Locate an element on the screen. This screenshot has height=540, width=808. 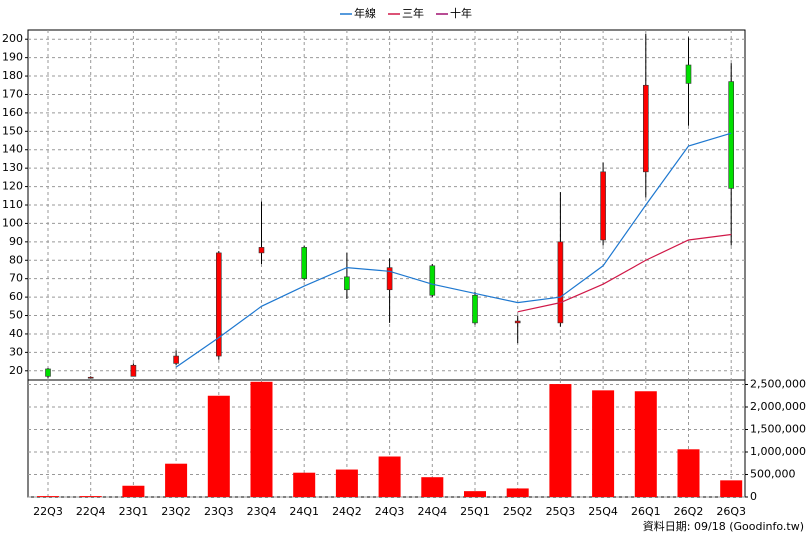
y-tick-label: 80 is located at coordinates (16, 259).